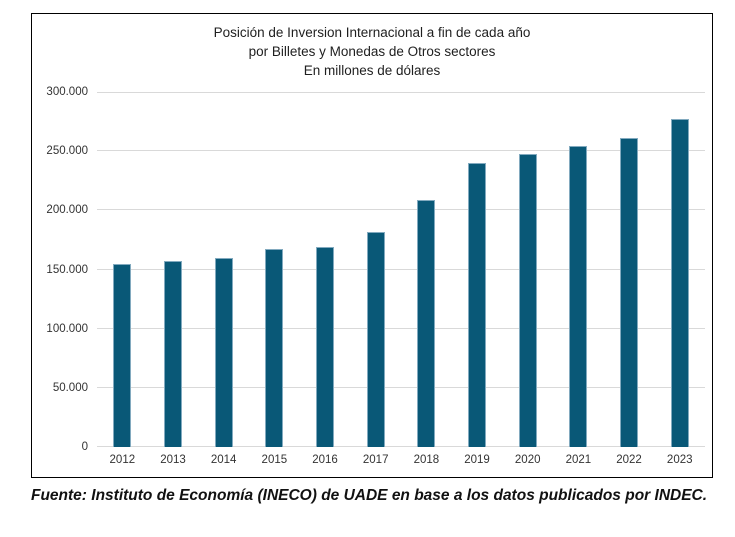  What do you see at coordinates (375, 339) in the screenshot?
I see `bar-2017` at bounding box center [375, 339].